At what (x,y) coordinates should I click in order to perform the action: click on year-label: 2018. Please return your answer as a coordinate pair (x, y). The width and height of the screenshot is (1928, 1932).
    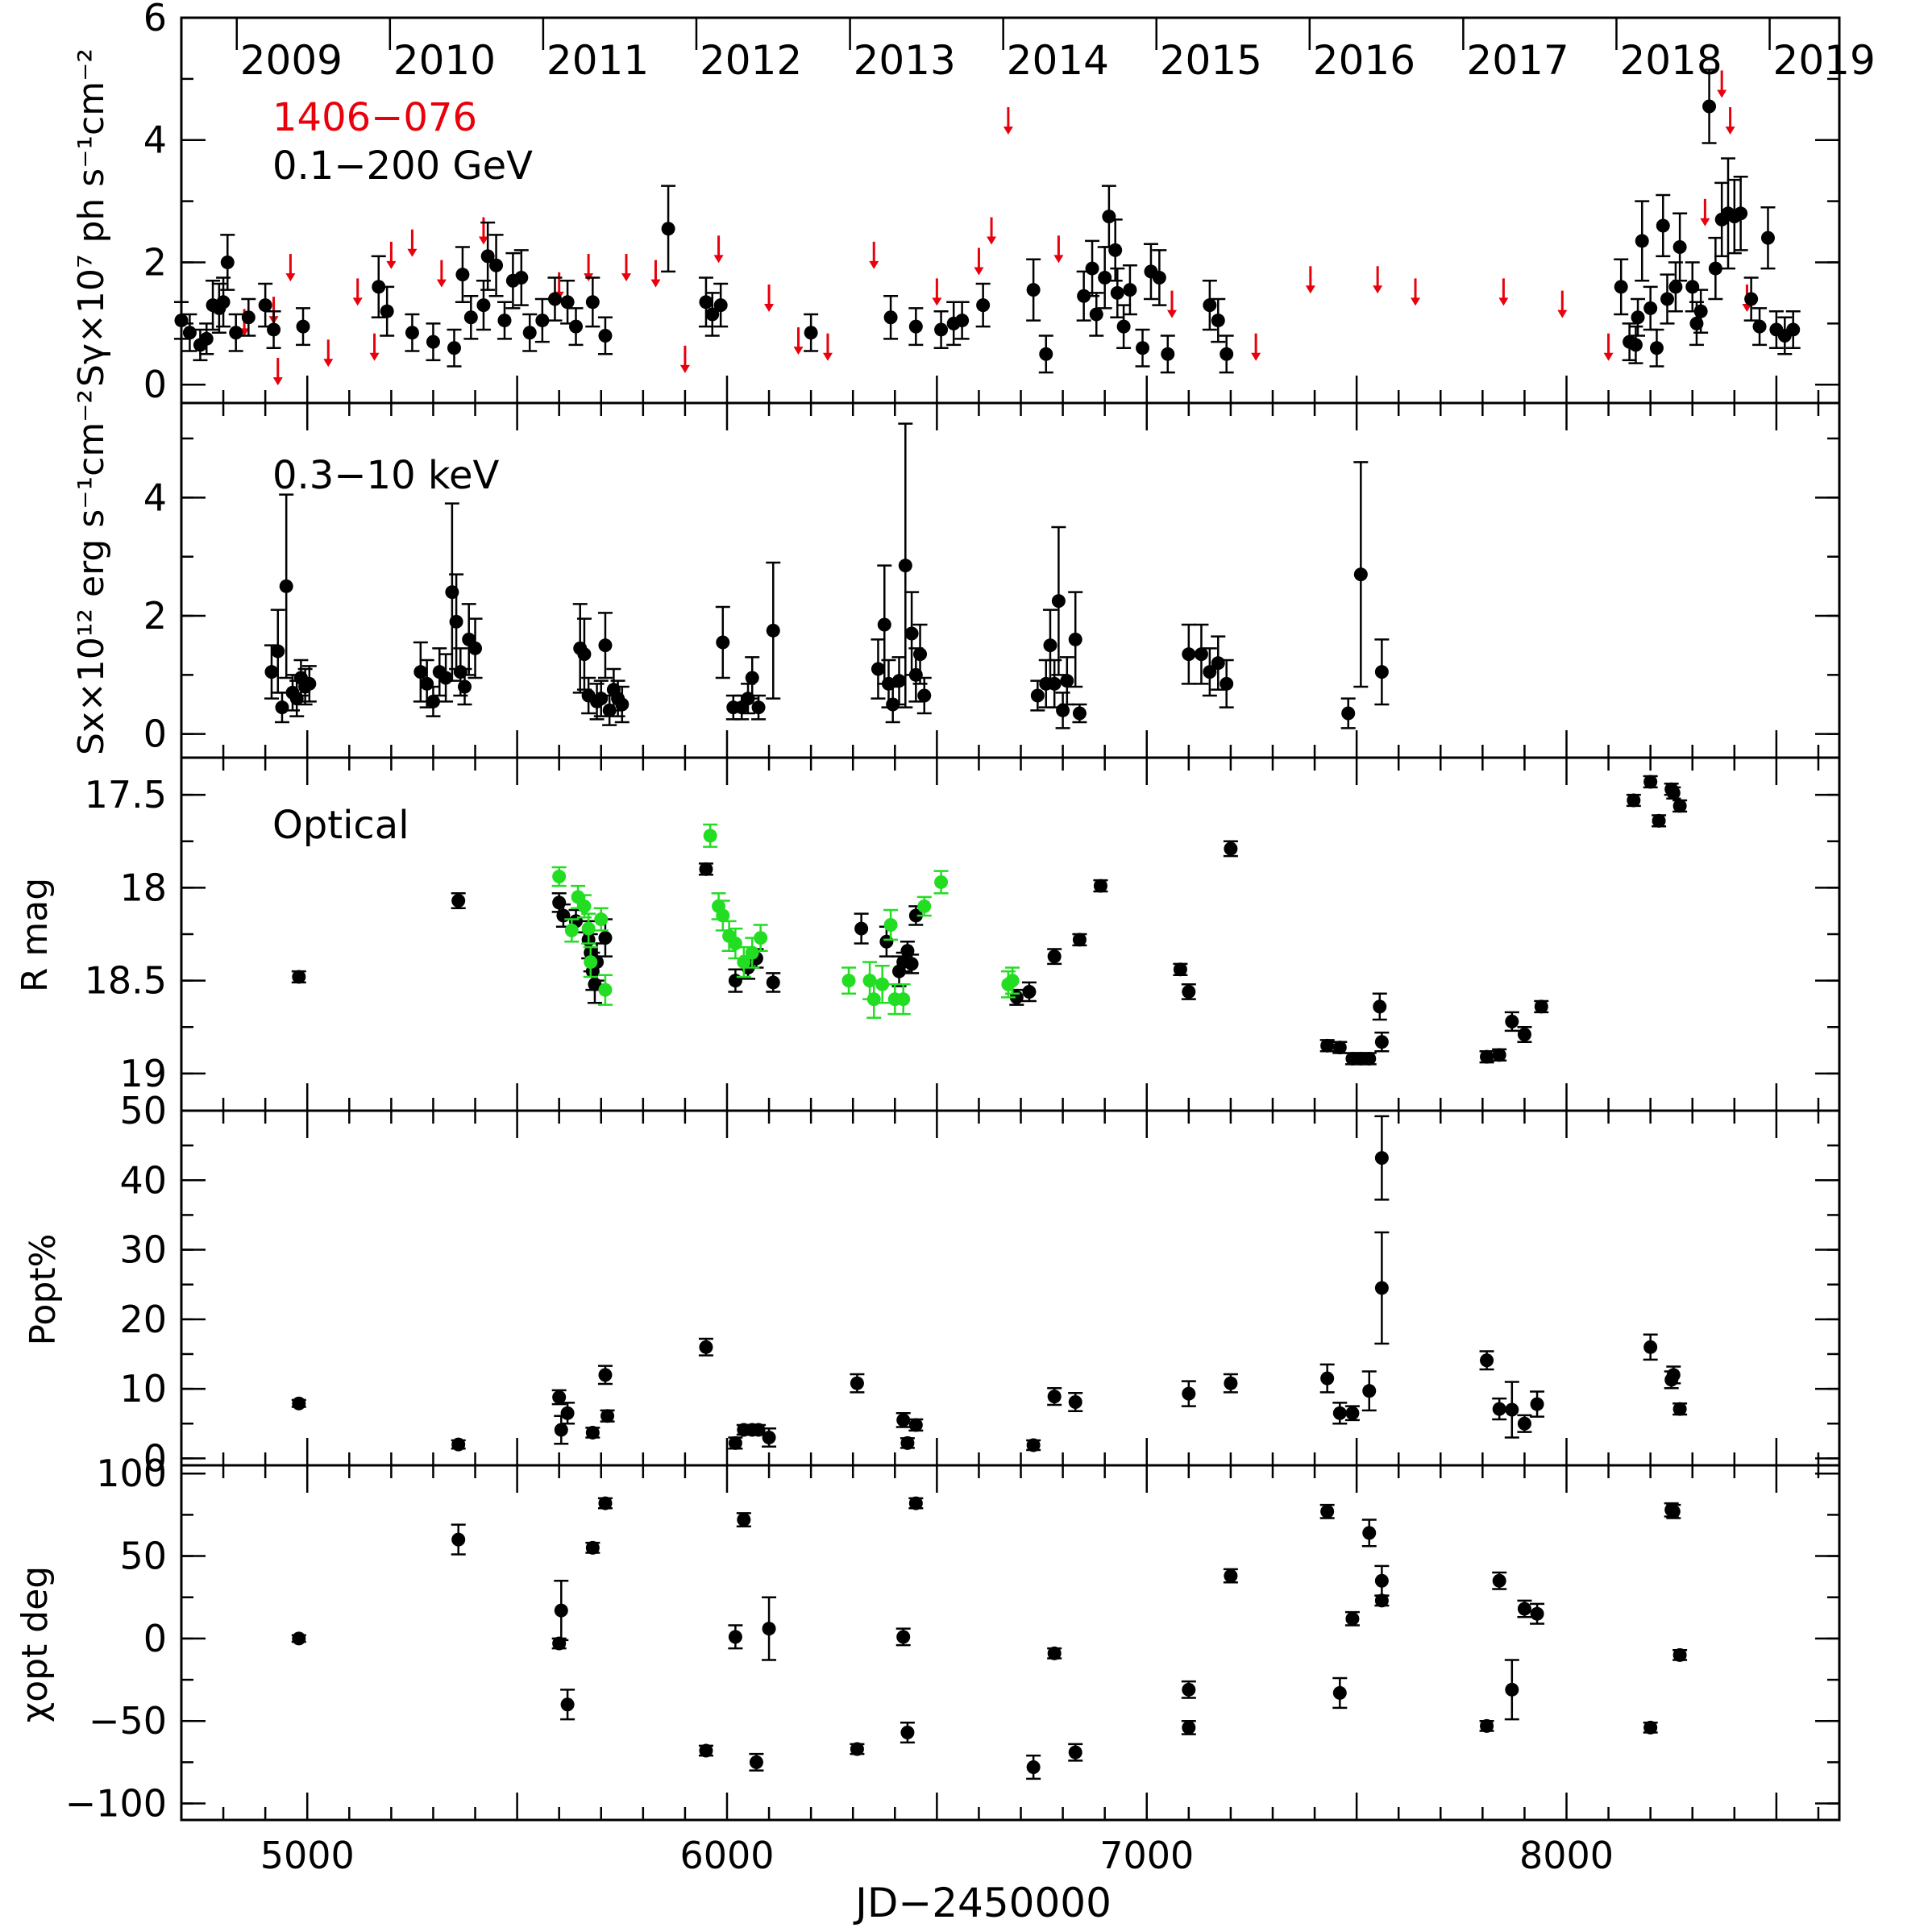
    Looking at the image, I should click on (1670, 60).